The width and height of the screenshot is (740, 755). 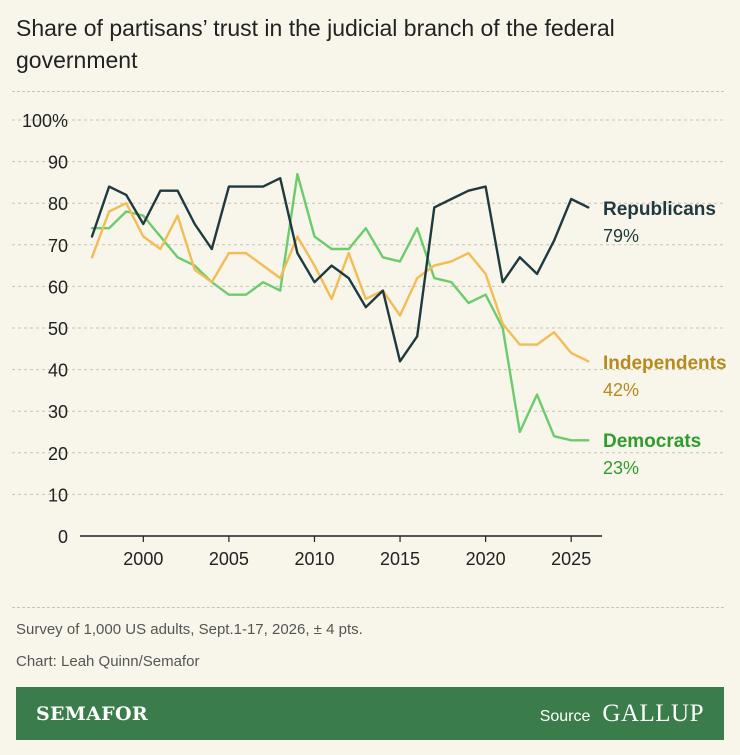 What do you see at coordinates (58, 412) in the screenshot?
I see `y-tick-label: 30` at bounding box center [58, 412].